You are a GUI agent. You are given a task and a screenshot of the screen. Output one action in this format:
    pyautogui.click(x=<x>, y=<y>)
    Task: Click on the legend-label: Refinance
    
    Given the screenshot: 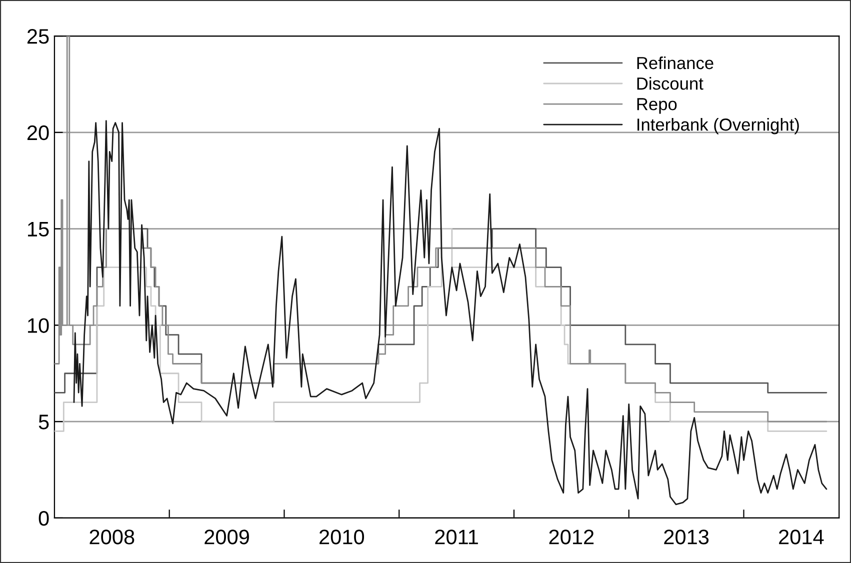 What is the action you would take?
    pyautogui.click(x=675, y=63)
    